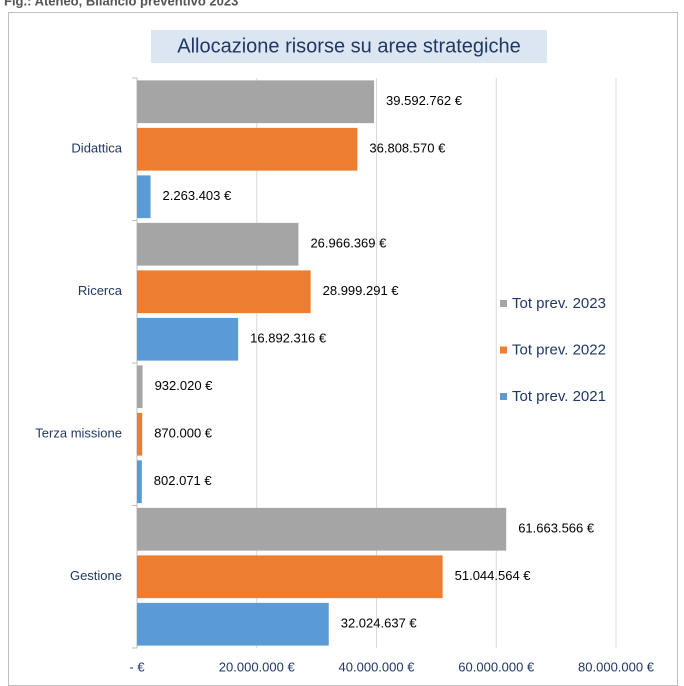  What do you see at coordinates (559, 303) in the screenshot?
I see `legend-label: Tot prev. 2023` at bounding box center [559, 303].